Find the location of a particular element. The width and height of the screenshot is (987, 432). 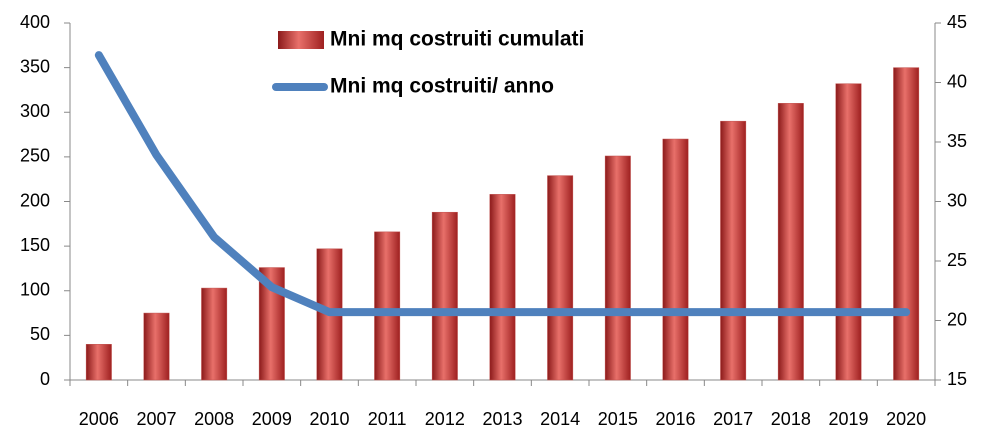

y-tick-label: 300 is located at coordinates (35, 111).